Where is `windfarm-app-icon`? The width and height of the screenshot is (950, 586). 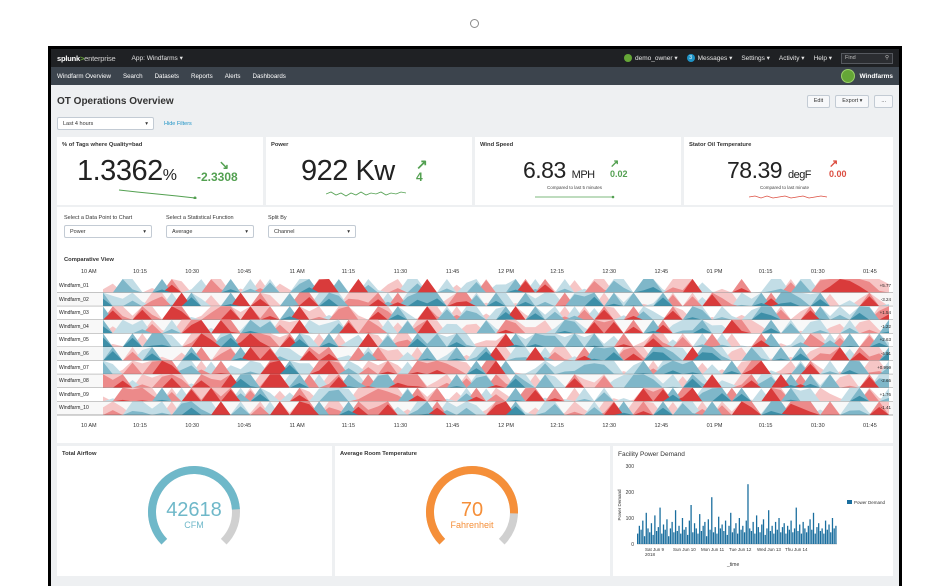 windfarm-app-icon is located at coordinates (848, 76).